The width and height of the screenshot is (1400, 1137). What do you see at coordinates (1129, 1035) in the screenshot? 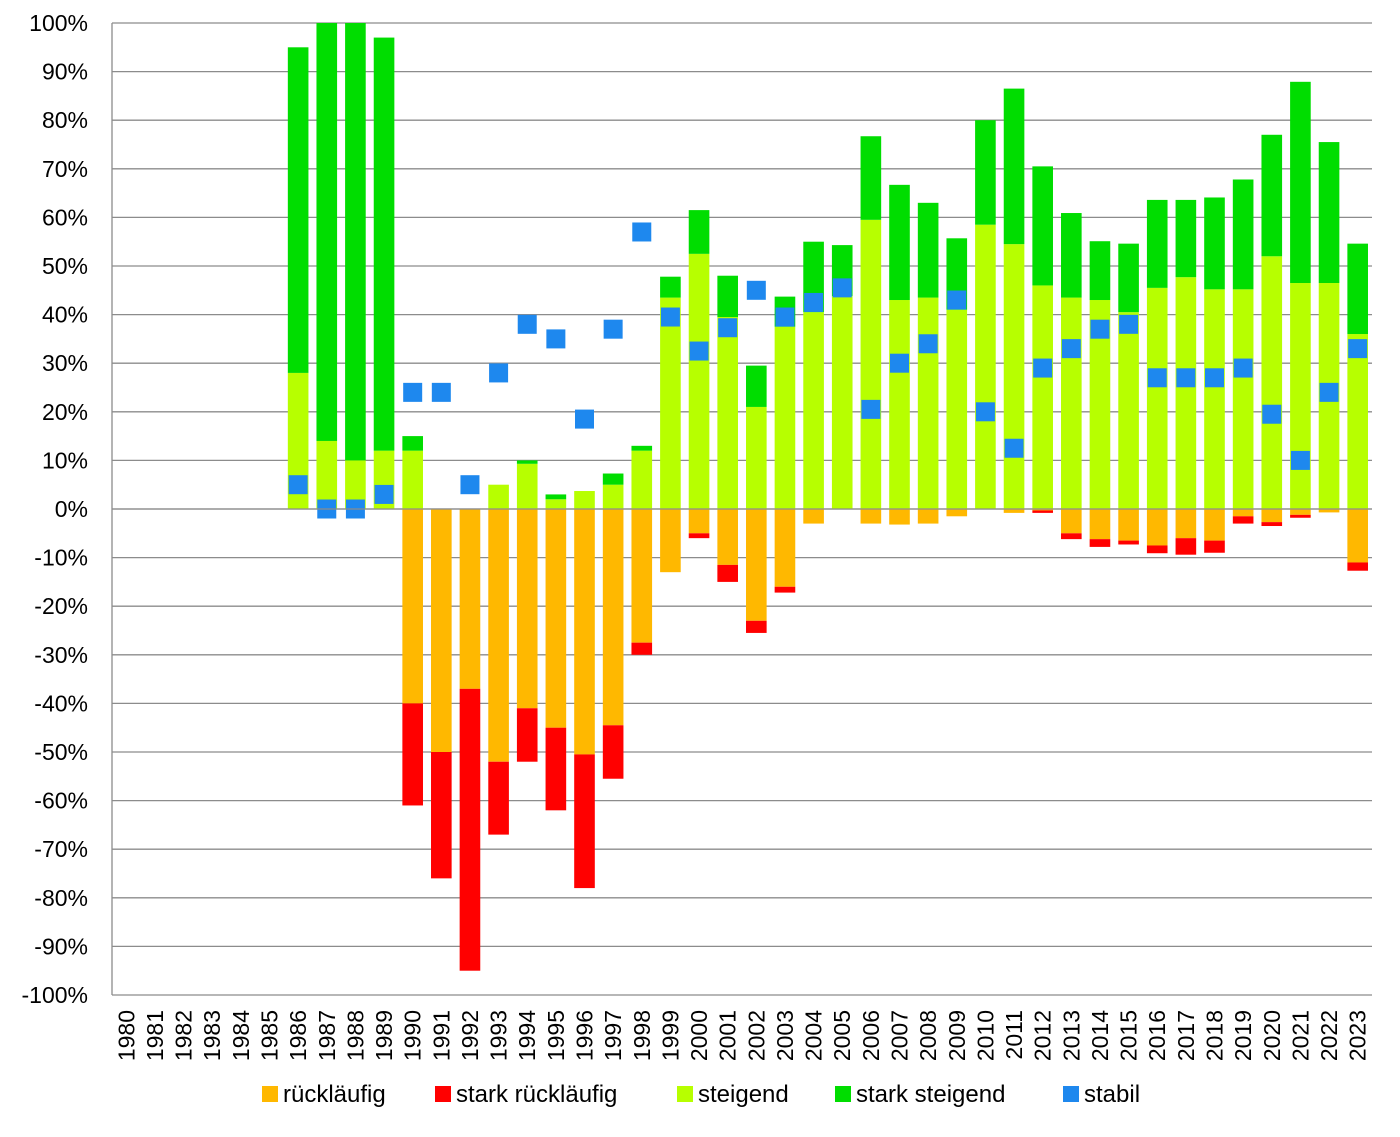
I see `x-tick-label: 2015` at bounding box center [1129, 1035].